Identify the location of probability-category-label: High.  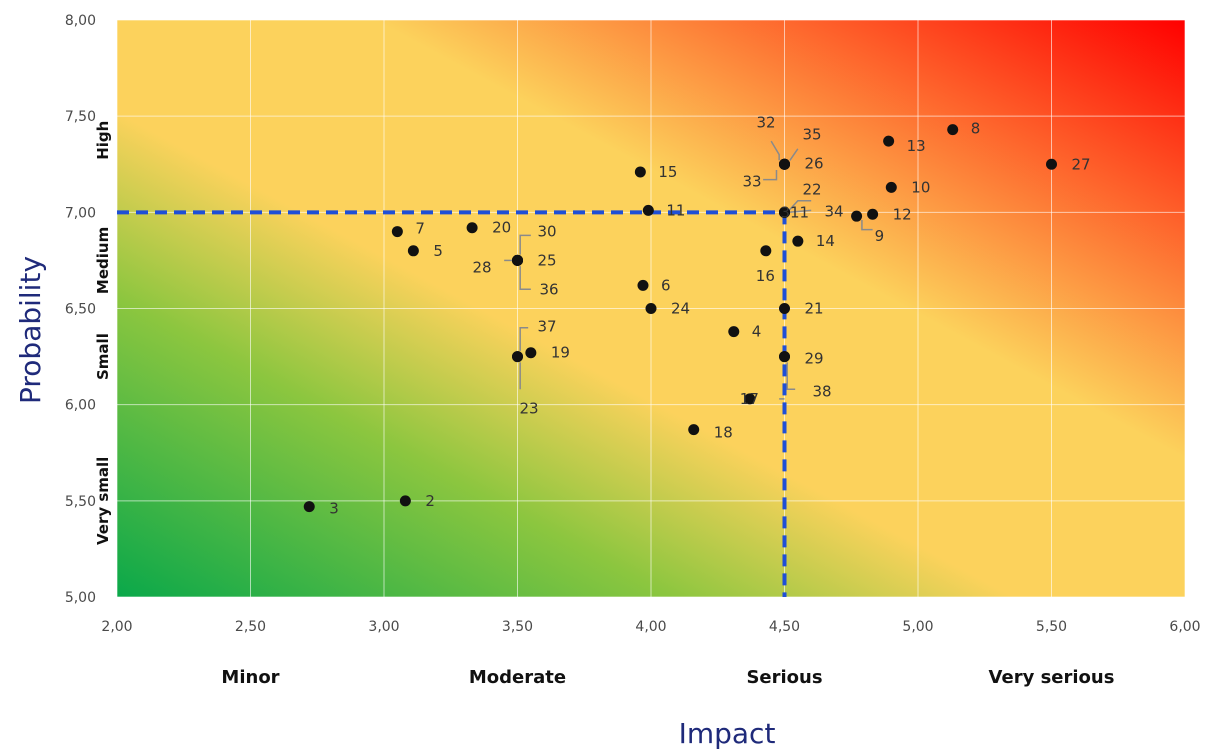
(103, 140).